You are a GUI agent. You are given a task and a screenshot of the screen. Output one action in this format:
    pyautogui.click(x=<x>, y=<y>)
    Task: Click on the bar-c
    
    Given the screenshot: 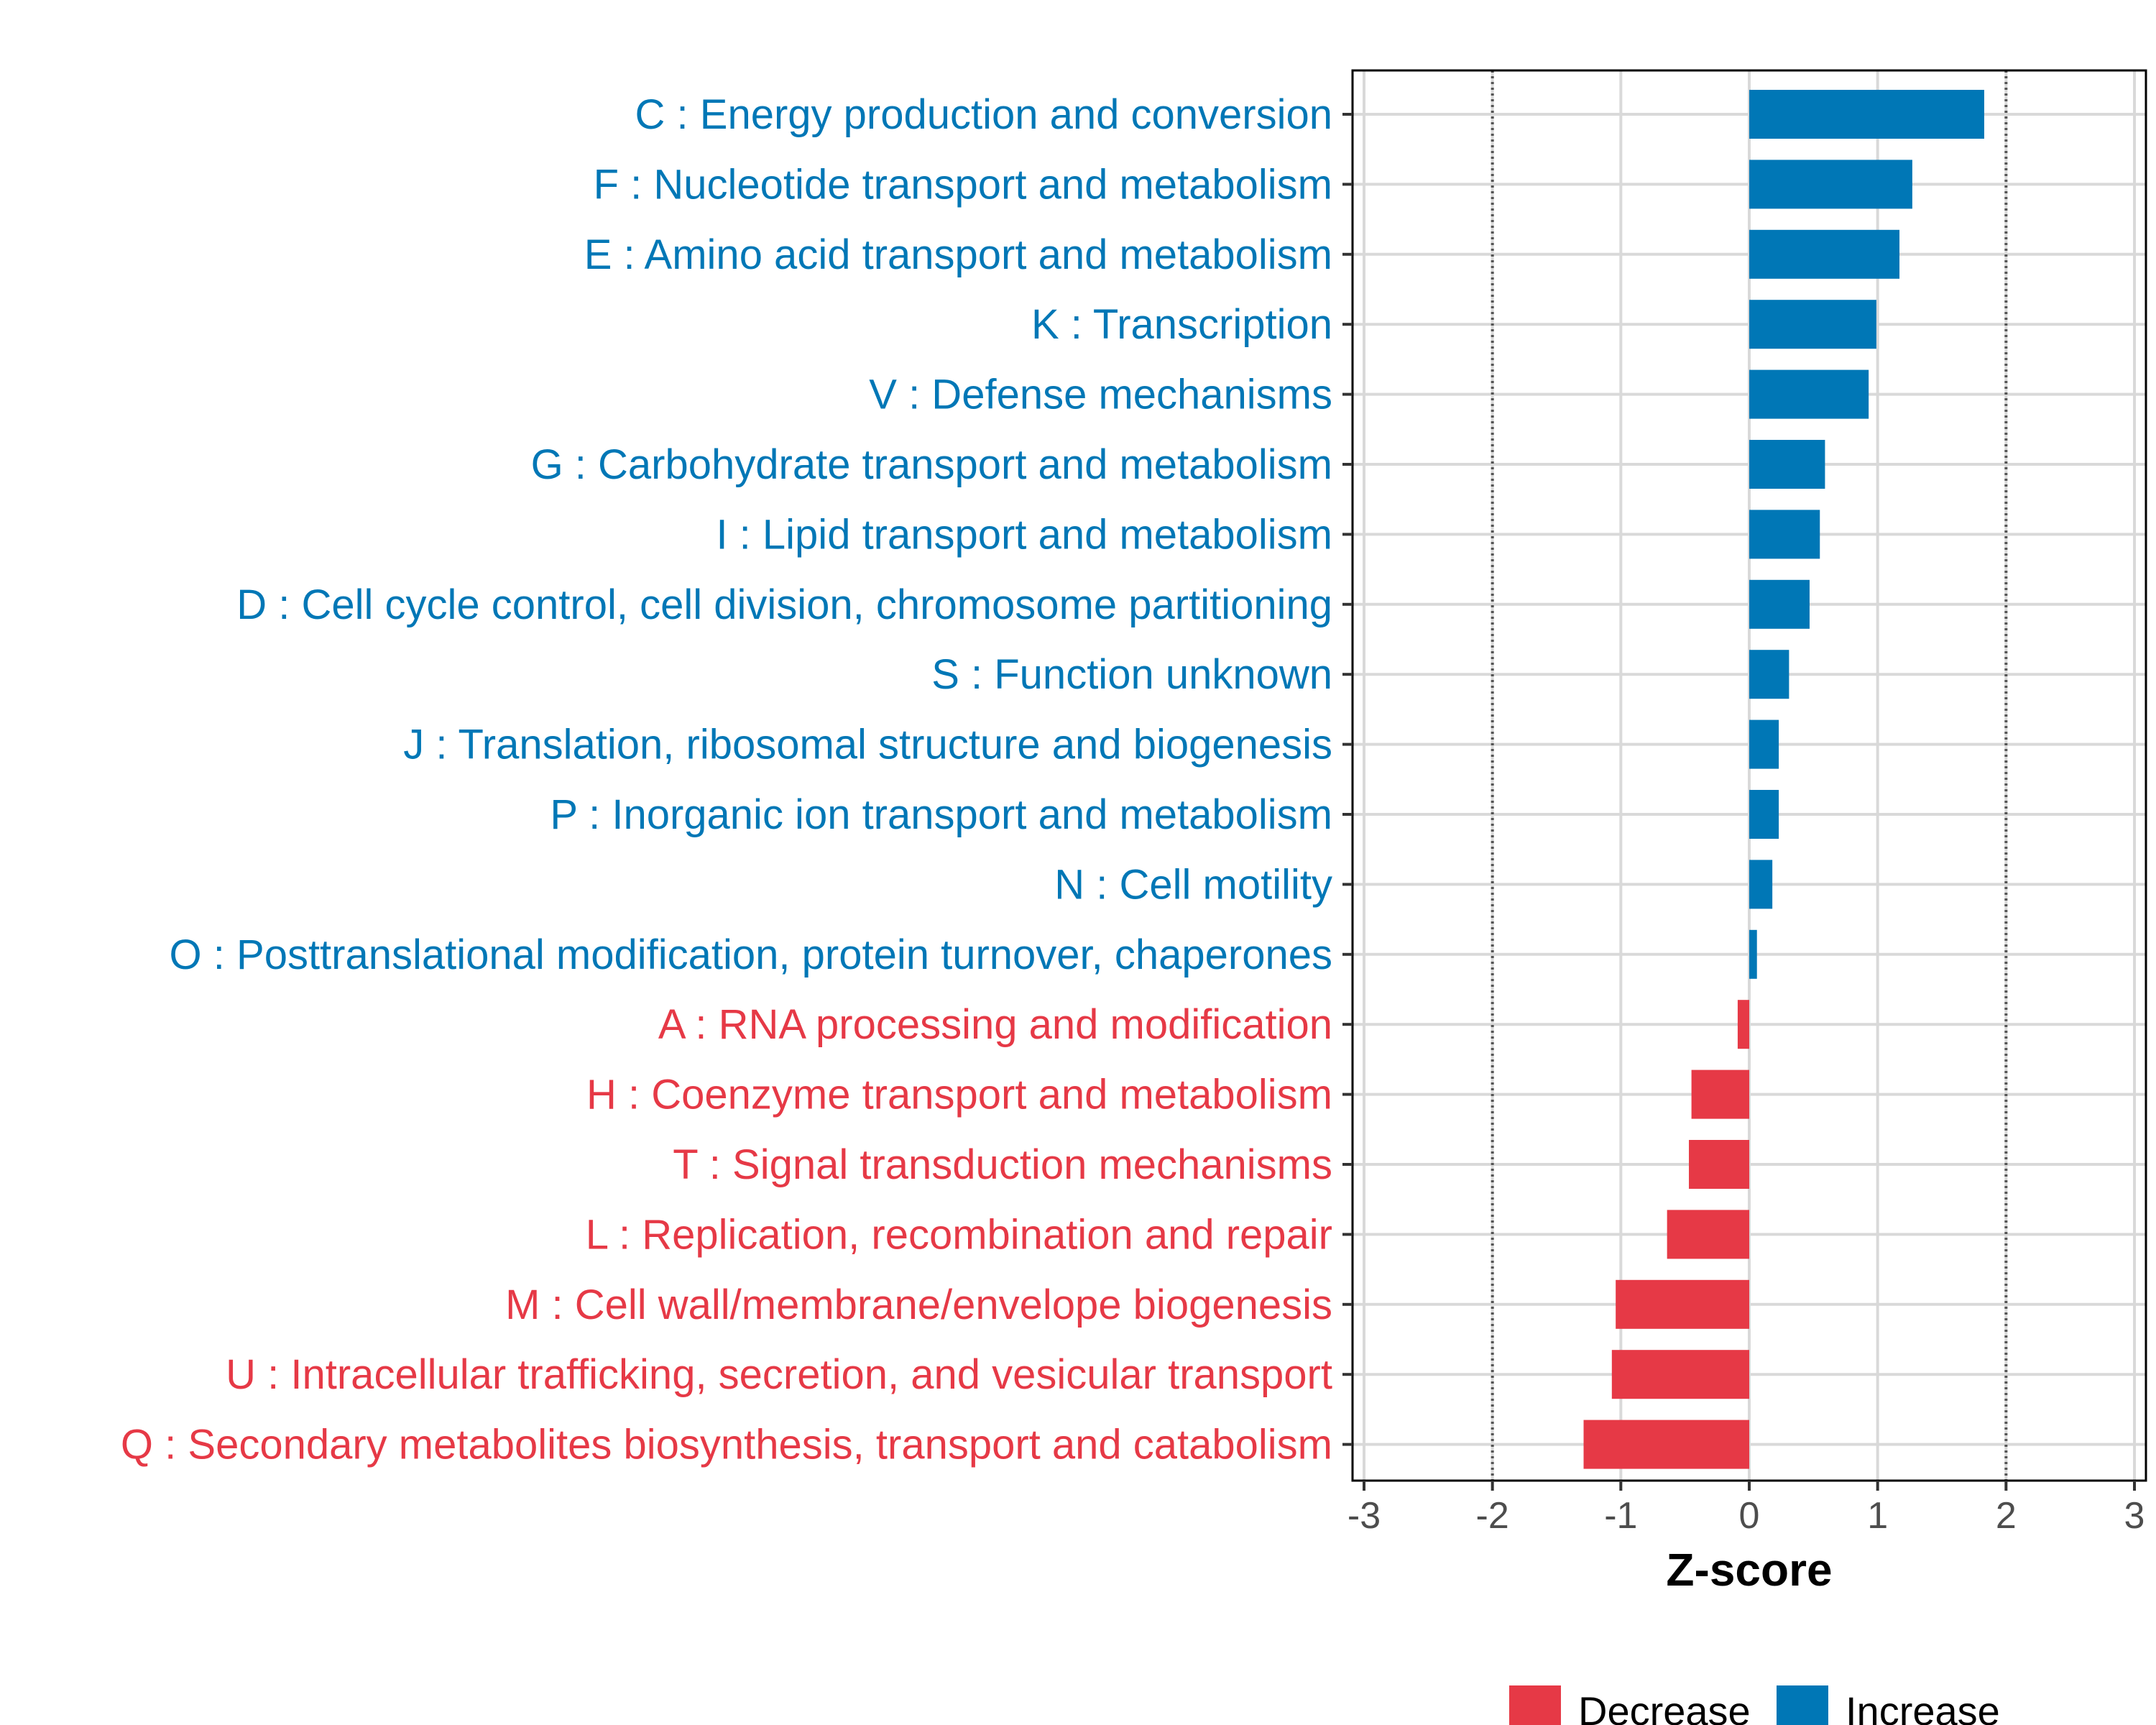 What is the action you would take?
    pyautogui.click(x=1866, y=114)
    